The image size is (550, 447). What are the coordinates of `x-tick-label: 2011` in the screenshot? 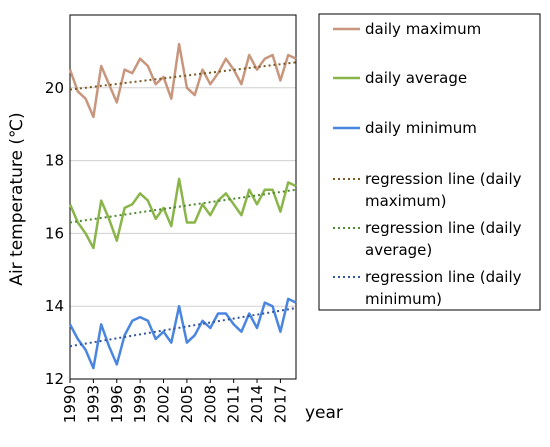 It's located at (234, 404).